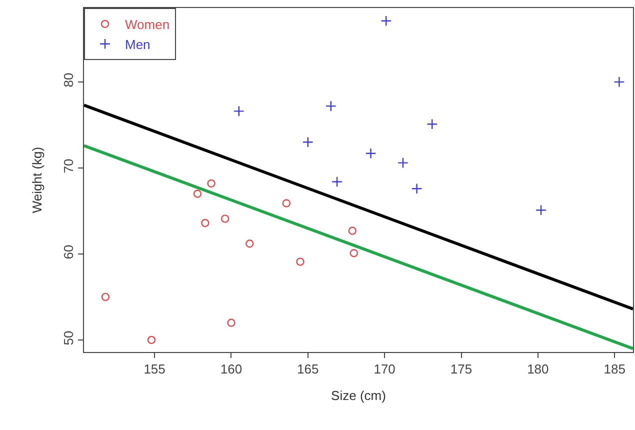 This screenshot has height=430, width=635. I want to click on y-tick-label: 50, so click(68, 338).